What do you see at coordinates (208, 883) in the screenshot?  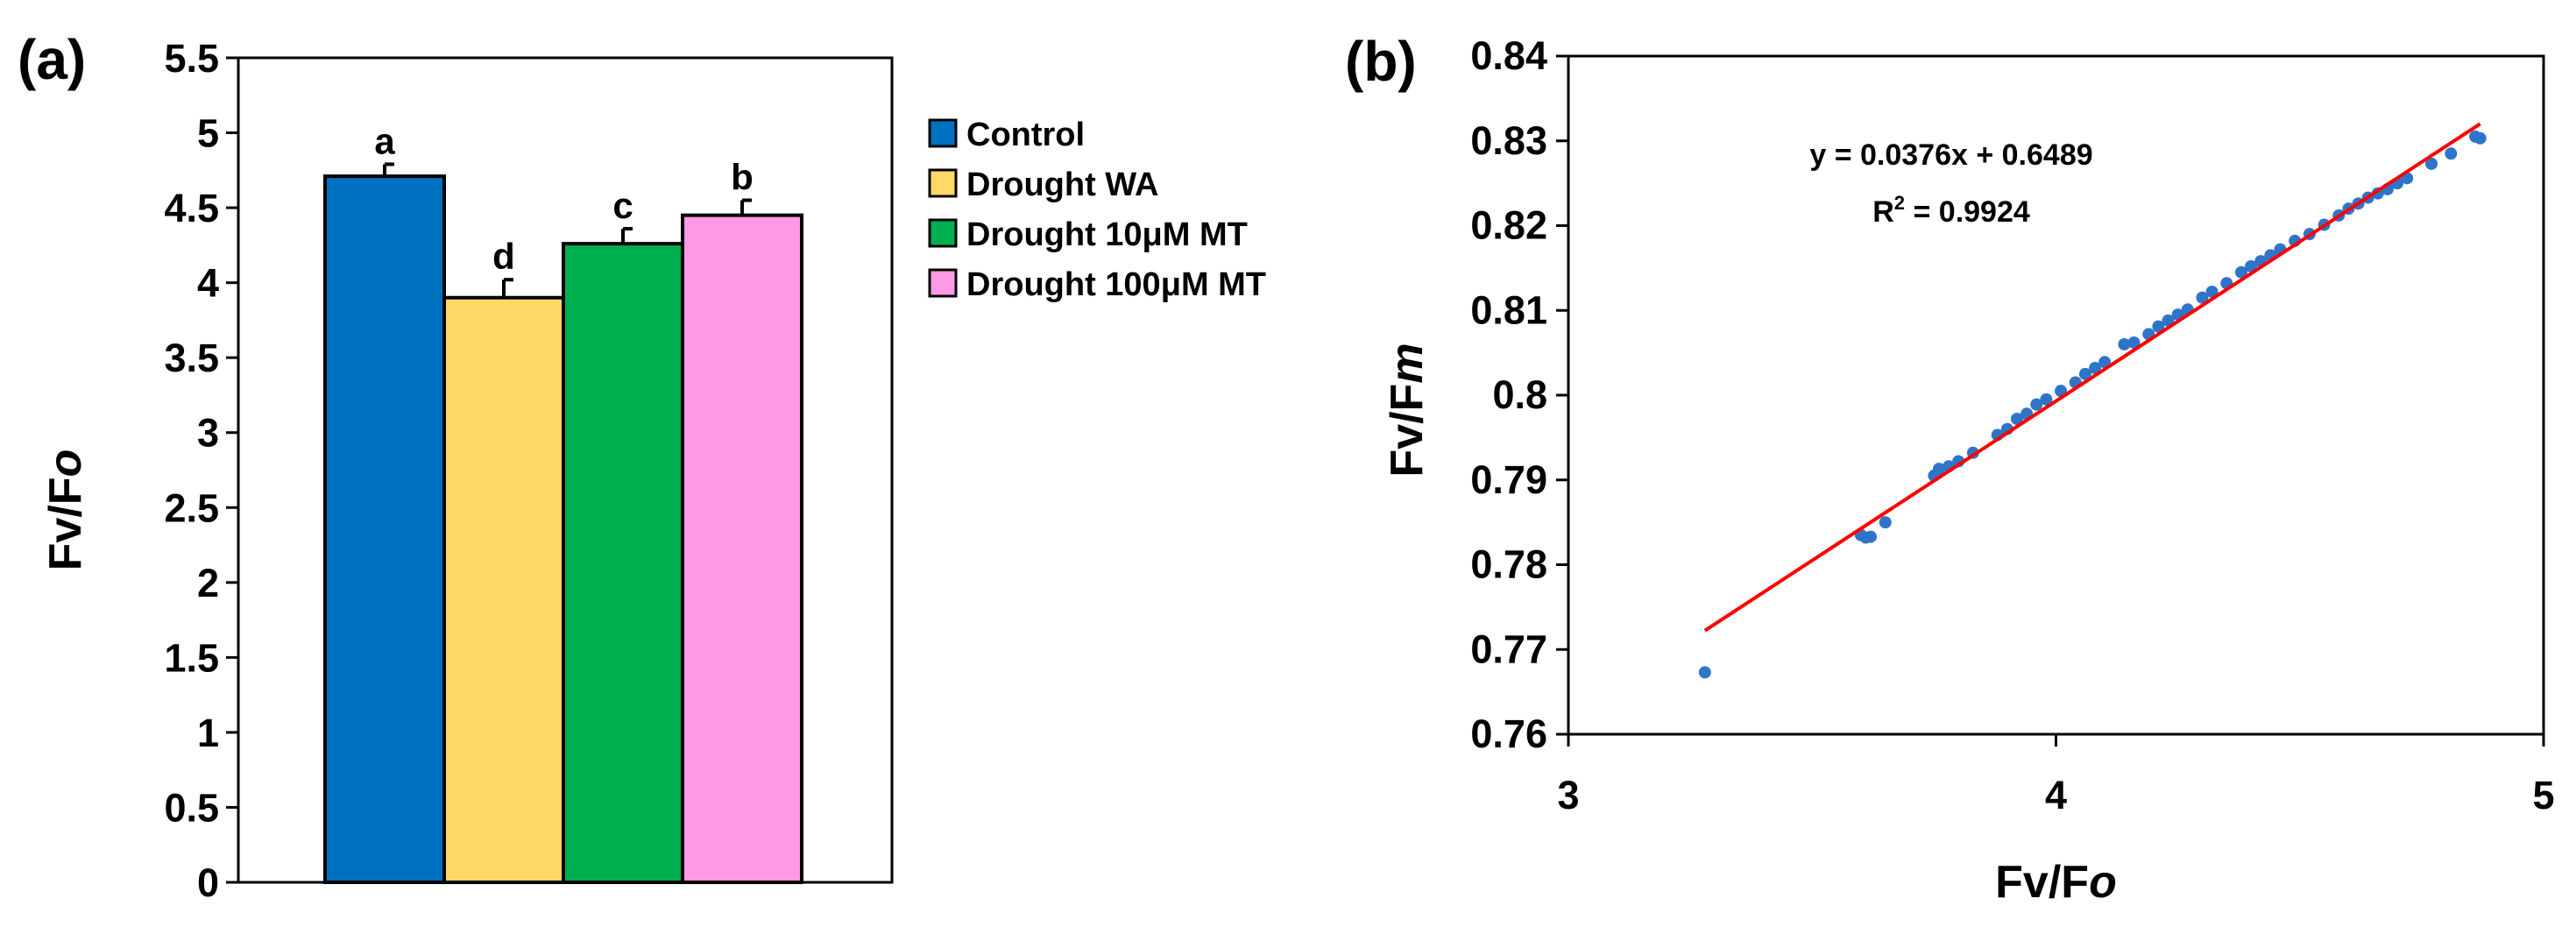 I see `y-tick-label: 0` at bounding box center [208, 883].